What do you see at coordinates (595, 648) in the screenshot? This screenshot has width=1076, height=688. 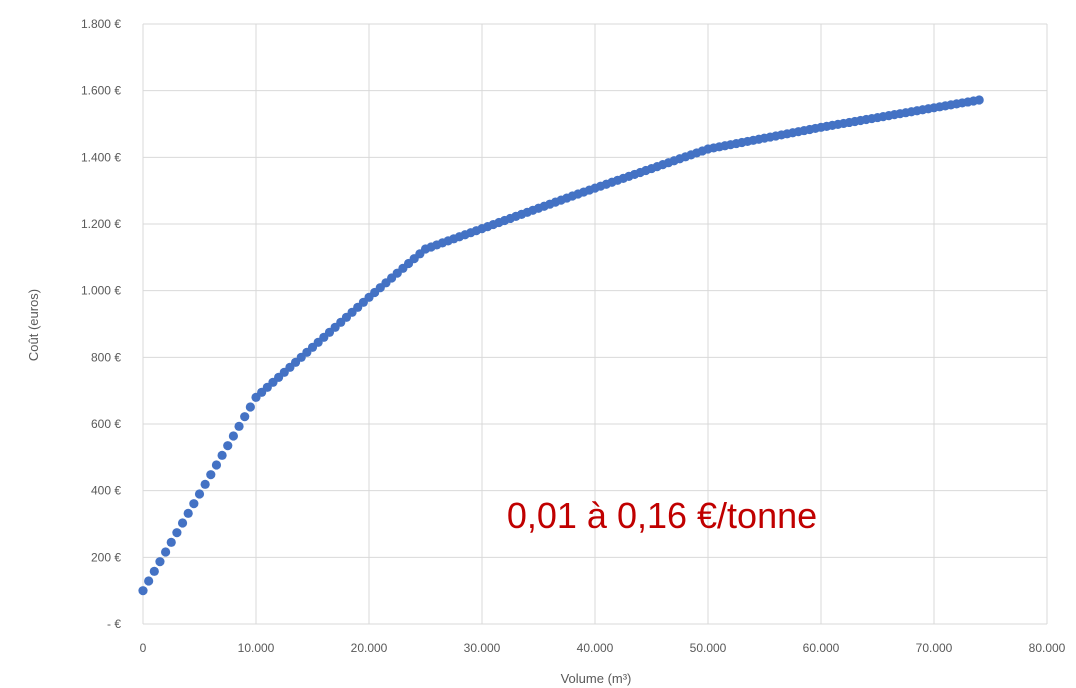 I see `x-tick-label: 40.000` at bounding box center [595, 648].